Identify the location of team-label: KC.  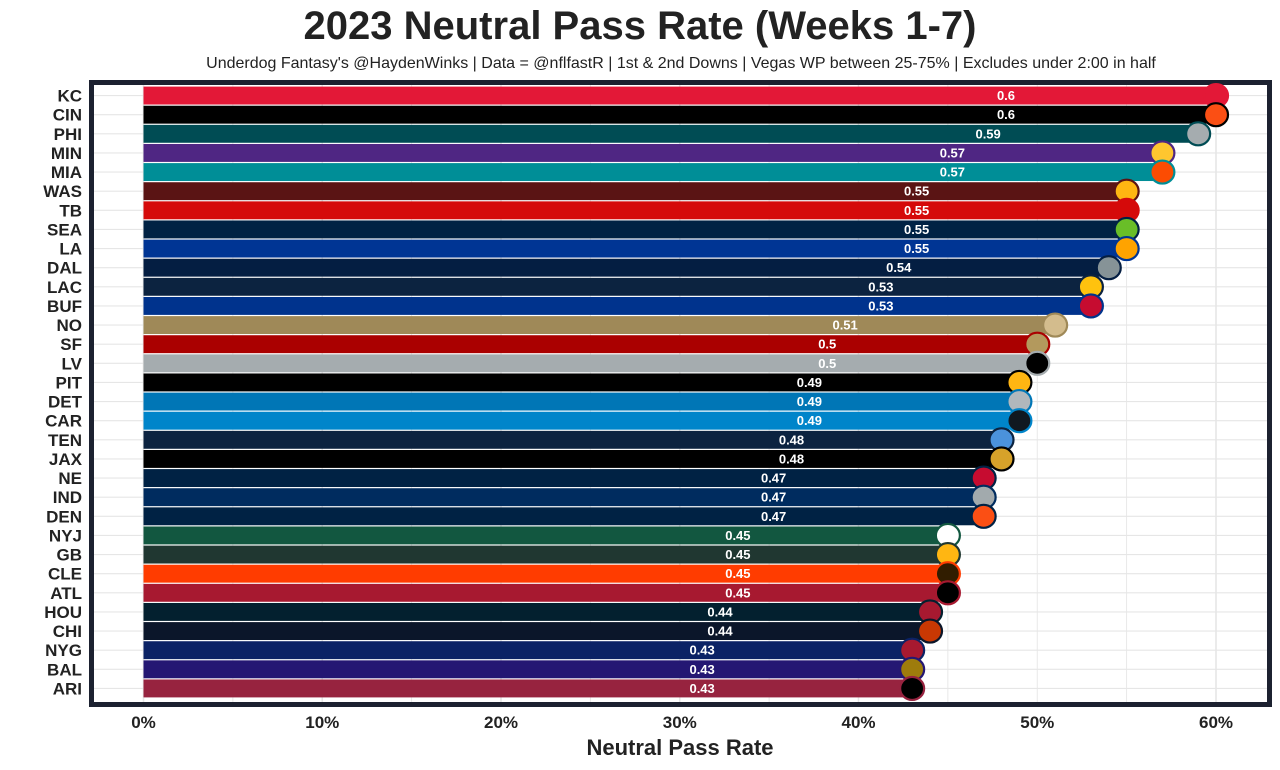
(69, 96).